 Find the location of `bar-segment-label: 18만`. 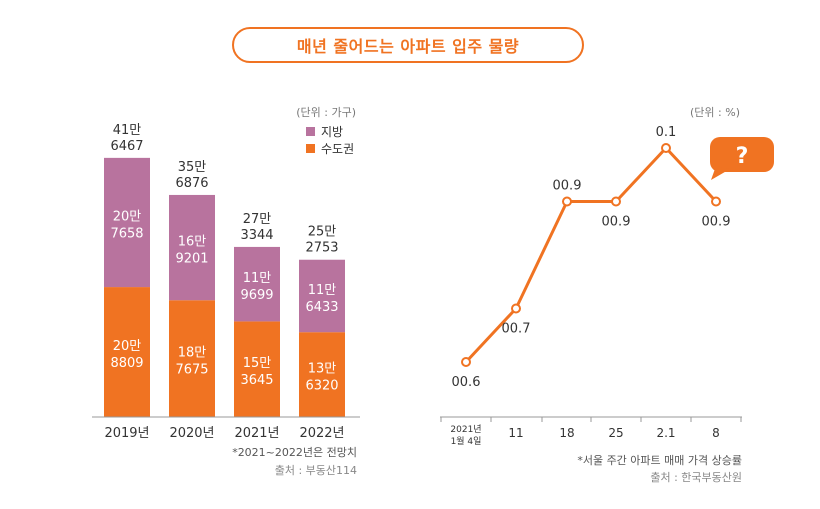

bar-segment-label: 18만 is located at coordinates (192, 353).